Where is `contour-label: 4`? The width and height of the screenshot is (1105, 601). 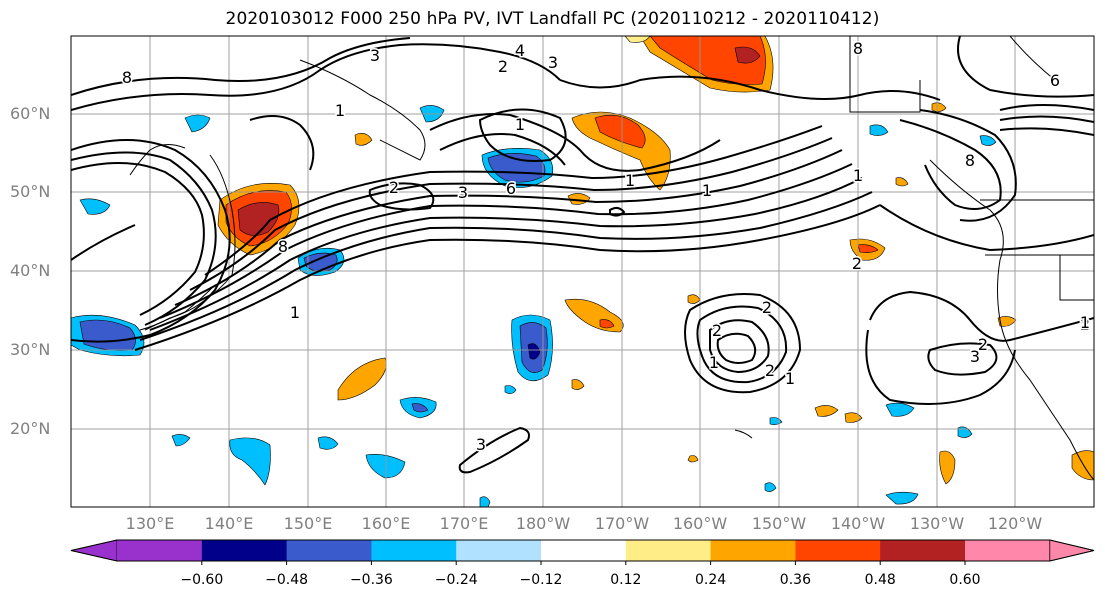
contour-label: 4 is located at coordinates (520, 50).